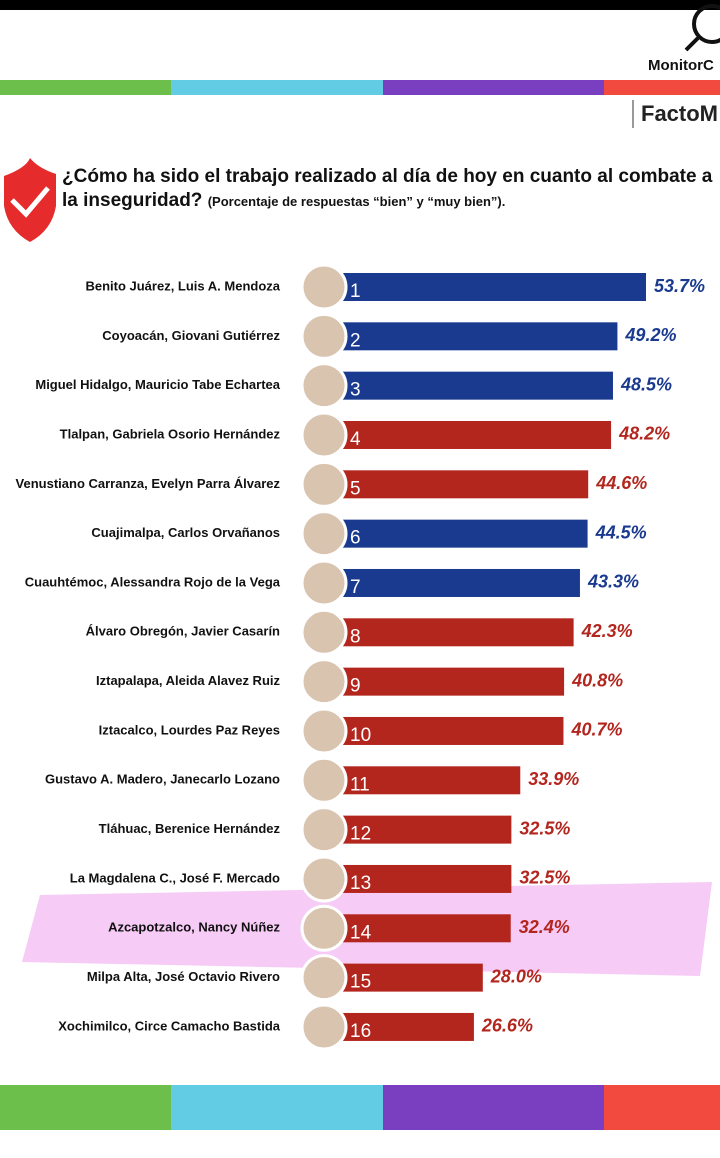 The height and width of the screenshot is (1158, 720). What do you see at coordinates (621, 532) in the screenshot?
I see `value-label: 44.5%` at bounding box center [621, 532].